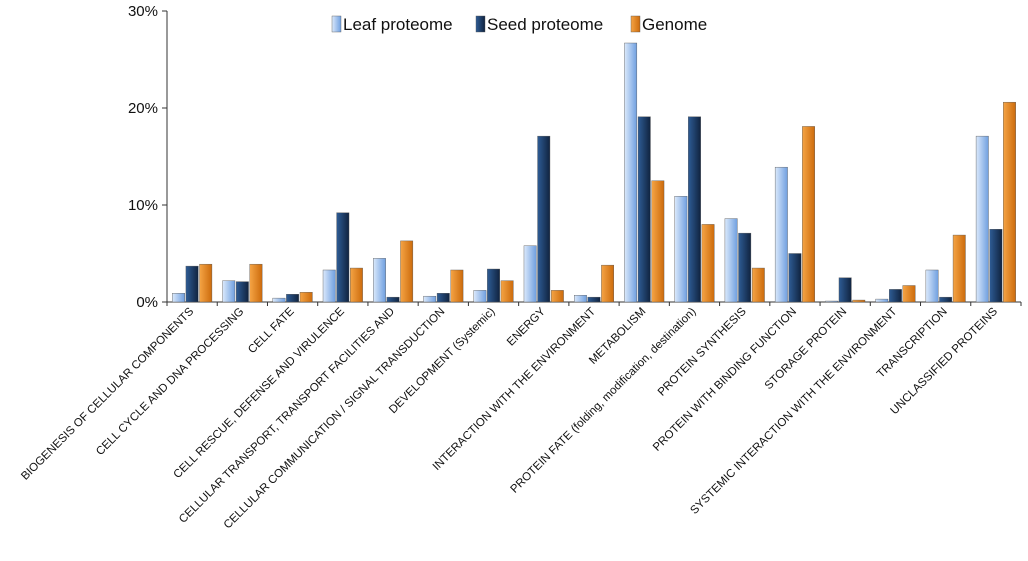 This screenshot has height=561, width=1028. What do you see at coordinates (260, 393) in the screenshot?
I see `category-label: CELL RESCUE, DEFENSE AND VIRULENCE` at bounding box center [260, 393].